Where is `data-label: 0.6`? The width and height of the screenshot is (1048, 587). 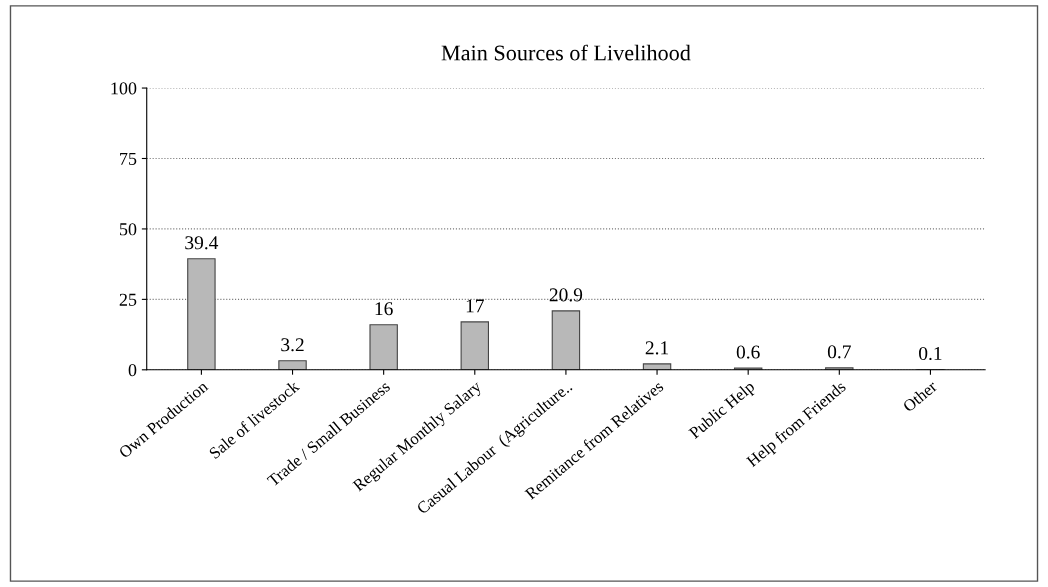 data-label: 0.6 is located at coordinates (748, 352).